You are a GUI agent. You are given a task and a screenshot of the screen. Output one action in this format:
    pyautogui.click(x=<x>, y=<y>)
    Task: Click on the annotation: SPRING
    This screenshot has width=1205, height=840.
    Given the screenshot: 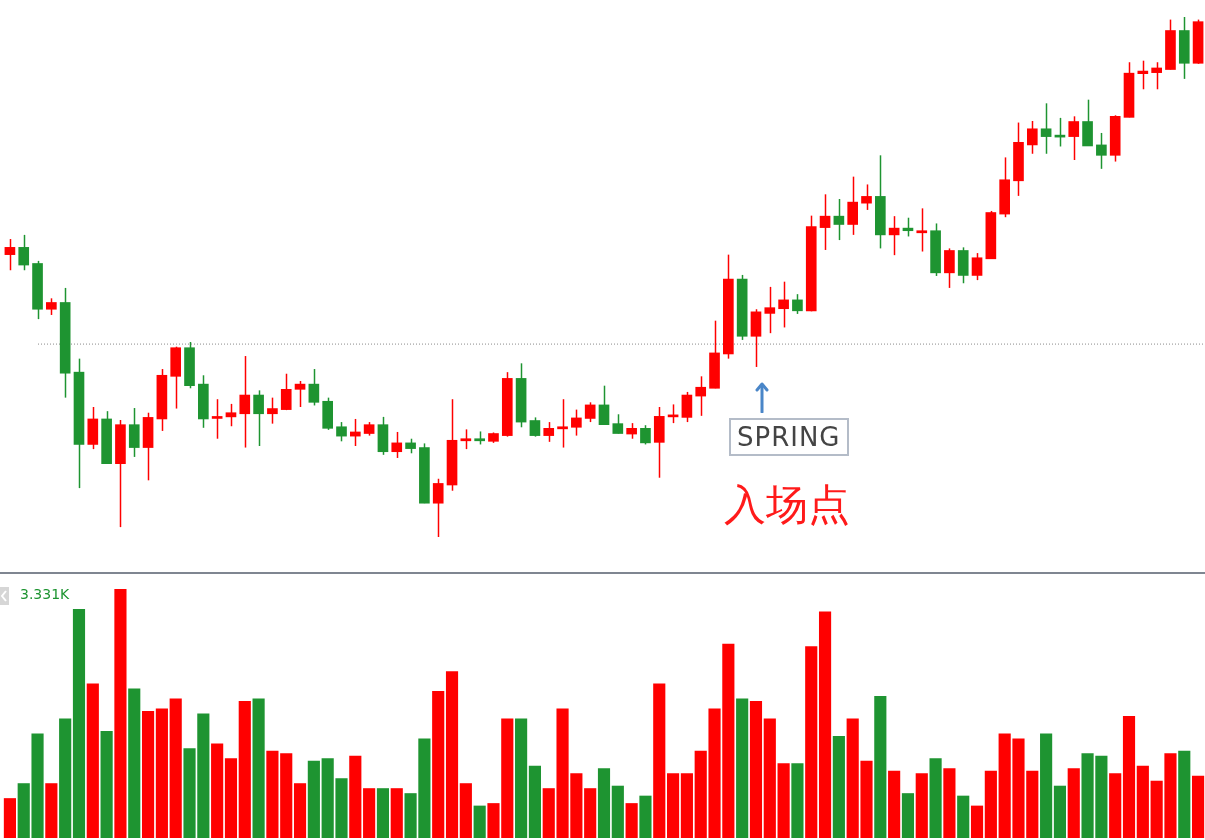 What is the action you would take?
    pyautogui.click(x=789, y=437)
    